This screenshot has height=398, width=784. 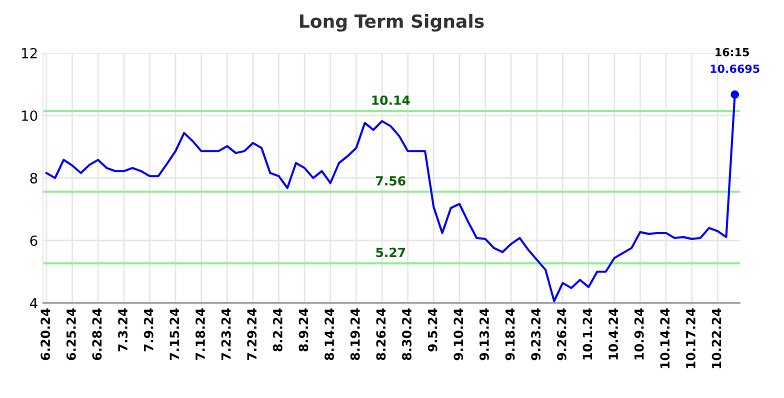 I want to click on x-tick-label: 6.28.24, so click(x=97, y=334).